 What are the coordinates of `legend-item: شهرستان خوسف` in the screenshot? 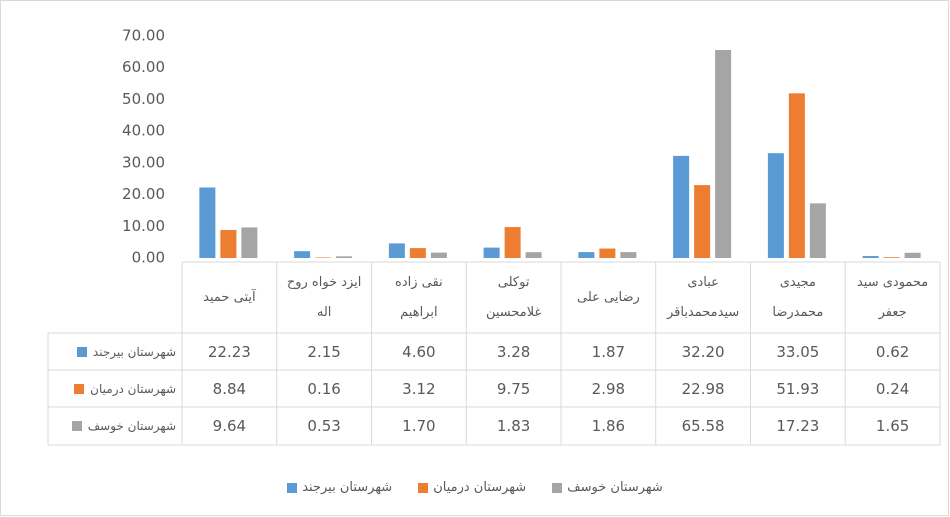 It's located at (607, 487).